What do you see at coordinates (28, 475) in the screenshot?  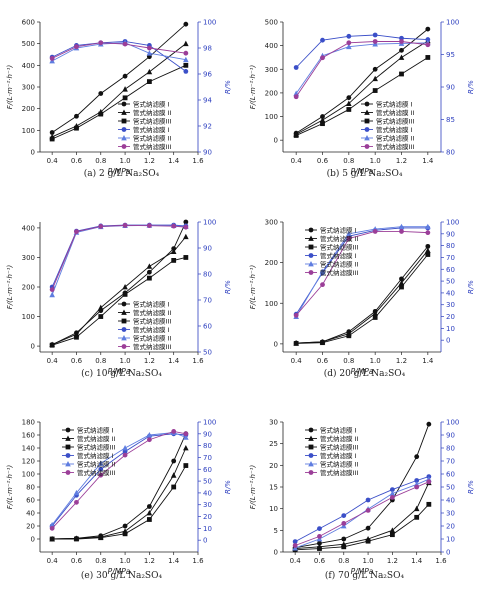 I see `y-tick-label: 100` at bounding box center [28, 475].